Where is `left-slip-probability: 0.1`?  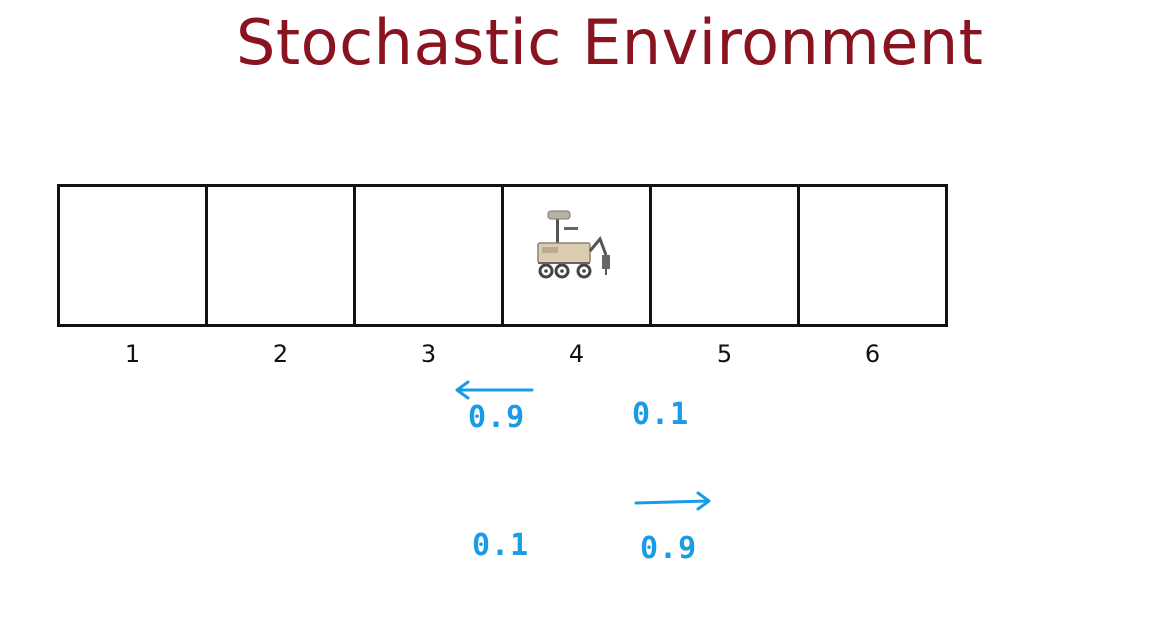 left-slip-probability: 0.1 is located at coordinates (661, 414).